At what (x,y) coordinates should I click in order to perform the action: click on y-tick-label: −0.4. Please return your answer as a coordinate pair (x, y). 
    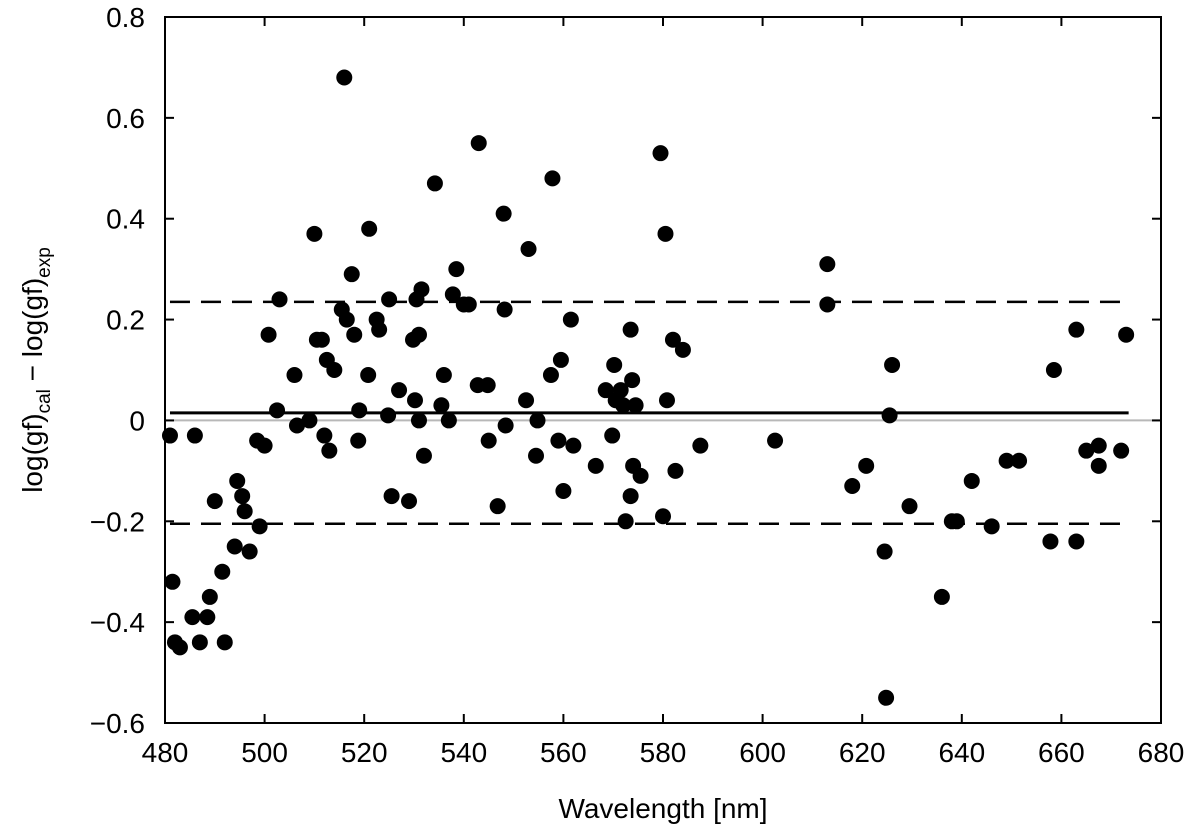
    Looking at the image, I should click on (117, 622).